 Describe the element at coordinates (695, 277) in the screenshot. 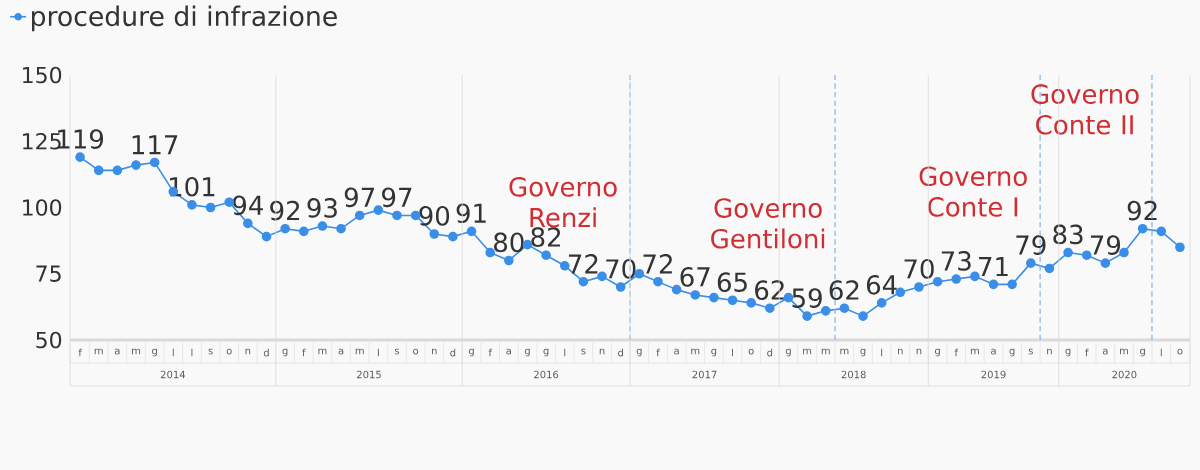

I see `data-label: 67` at that location.